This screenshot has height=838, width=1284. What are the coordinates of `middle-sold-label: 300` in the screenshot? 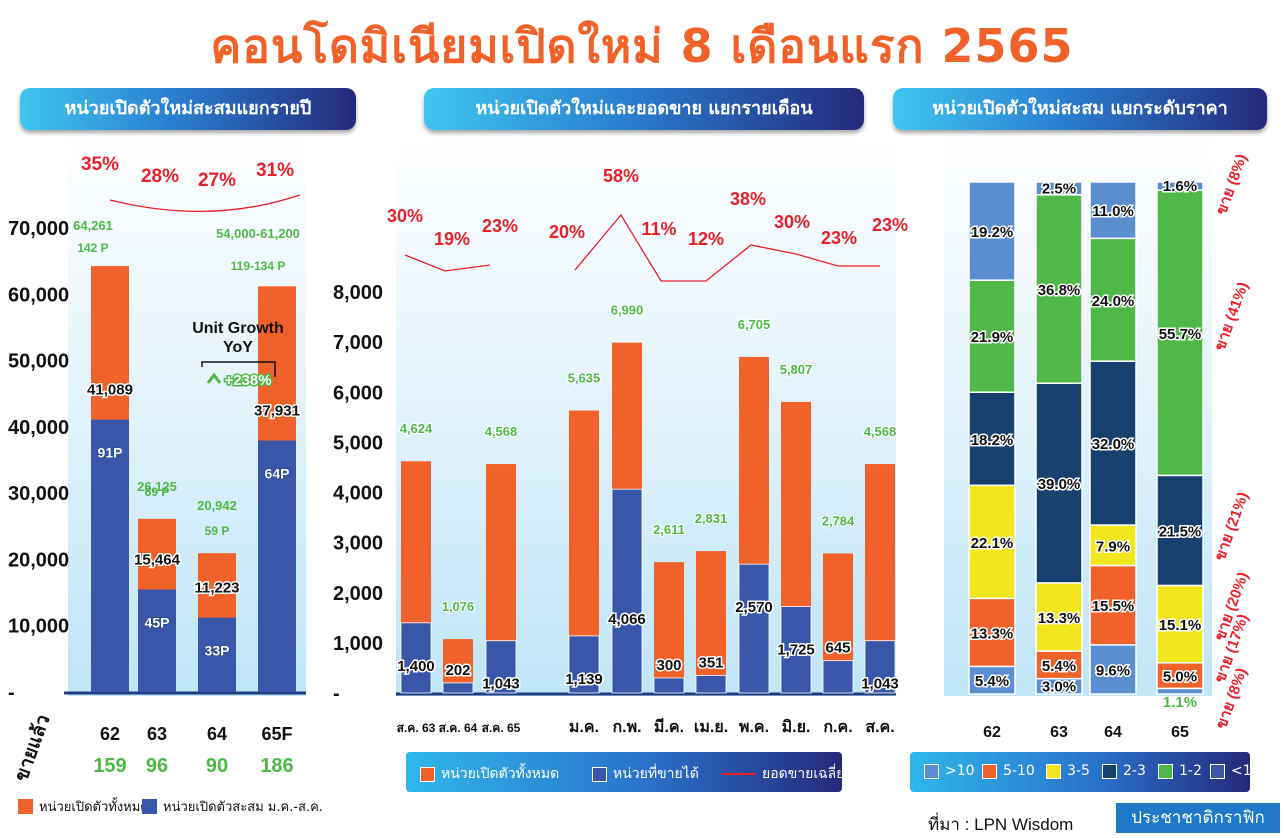 It's located at (668, 665).